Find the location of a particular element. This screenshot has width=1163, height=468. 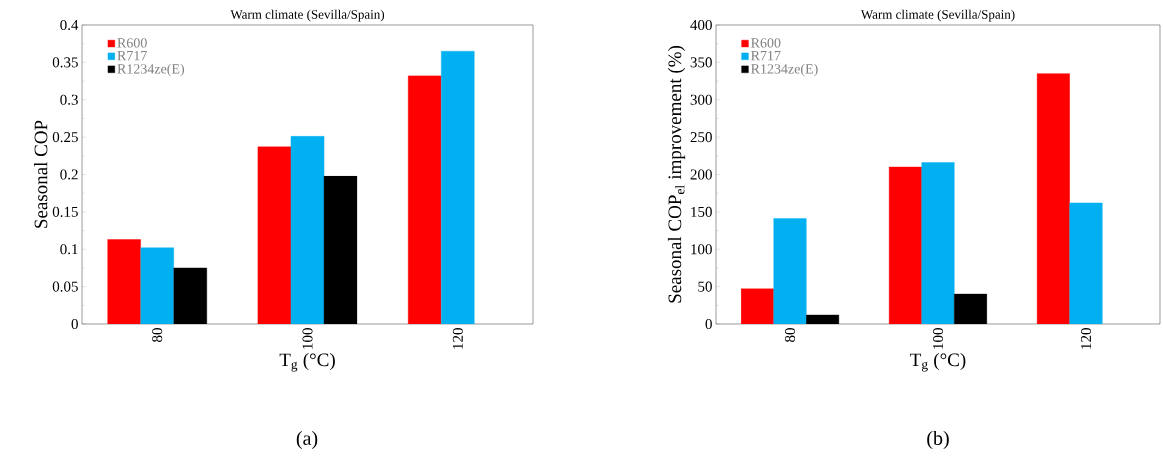

y-tick-label: 0.05 is located at coordinates (65, 286).